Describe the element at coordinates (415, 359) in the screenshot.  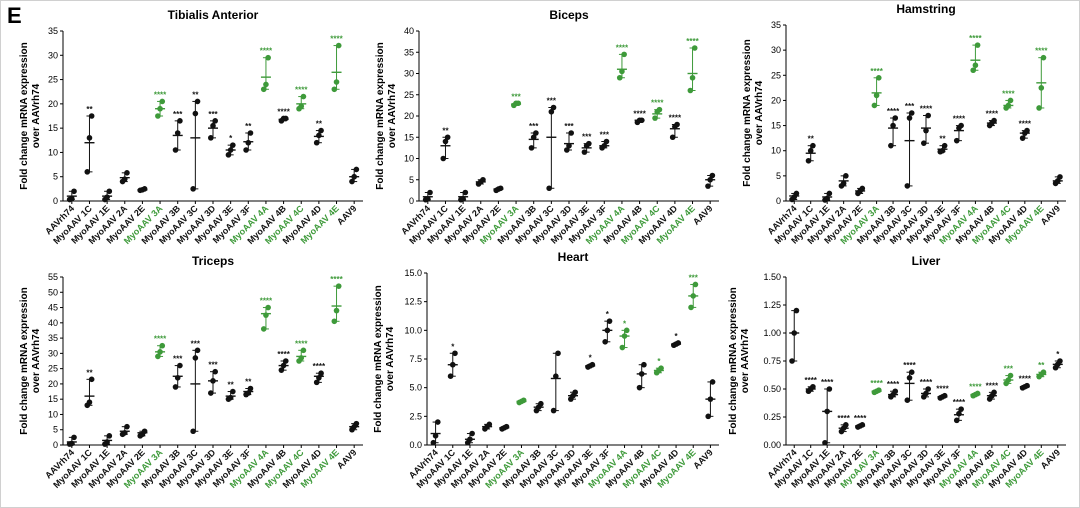
I see `y-tick-label: 7.5` at that location.